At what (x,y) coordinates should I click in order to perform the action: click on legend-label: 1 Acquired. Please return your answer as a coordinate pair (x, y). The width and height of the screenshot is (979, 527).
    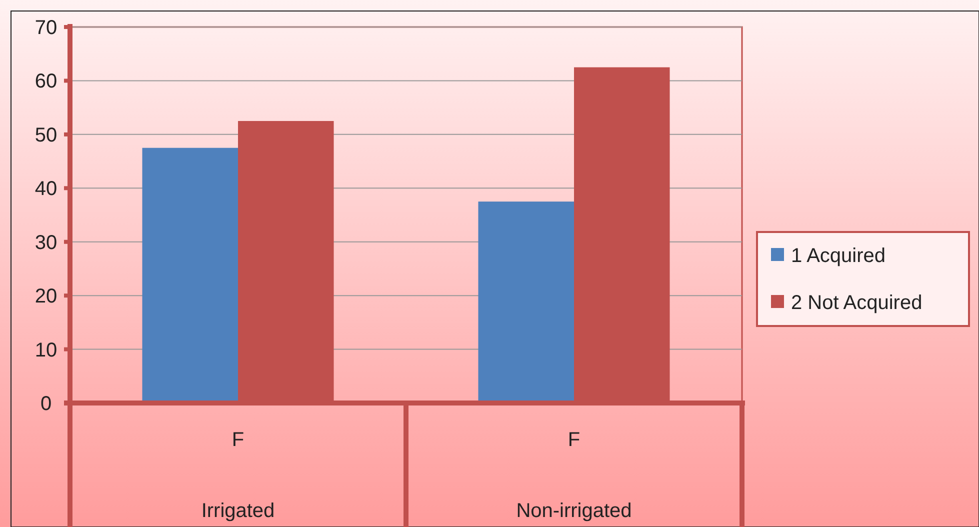
    Looking at the image, I should click on (838, 256).